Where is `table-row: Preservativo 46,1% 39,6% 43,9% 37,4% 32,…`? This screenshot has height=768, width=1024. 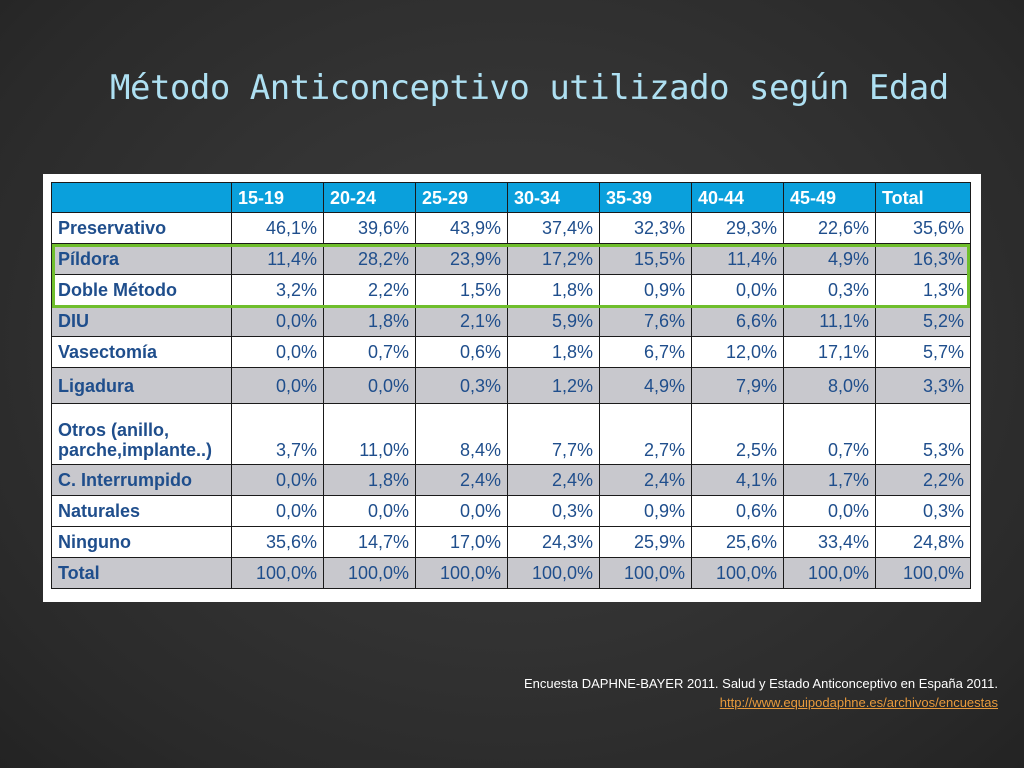 table-row: Preservativo 46,1% 39,6% 43,9% 37,4% 32,… is located at coordinates (511, 228).